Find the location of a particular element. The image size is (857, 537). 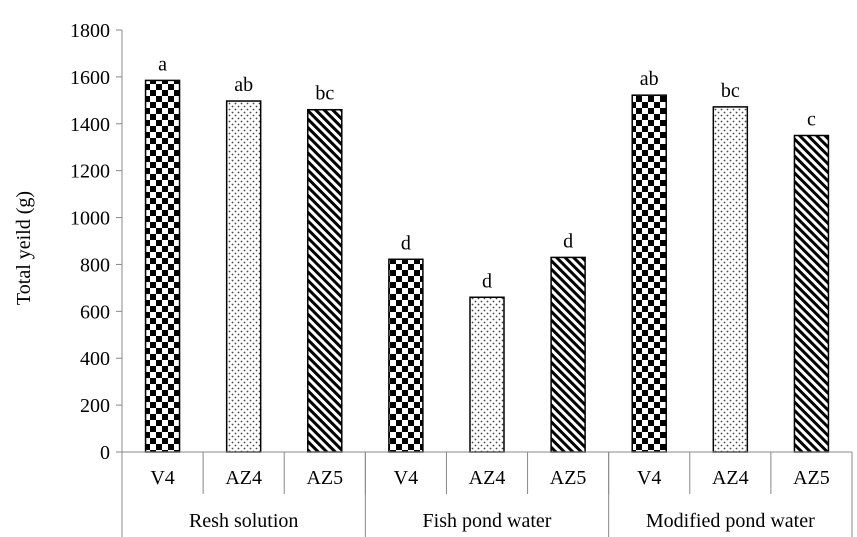

bar-resh-solution-v4 is located at coordinates (162, 266).